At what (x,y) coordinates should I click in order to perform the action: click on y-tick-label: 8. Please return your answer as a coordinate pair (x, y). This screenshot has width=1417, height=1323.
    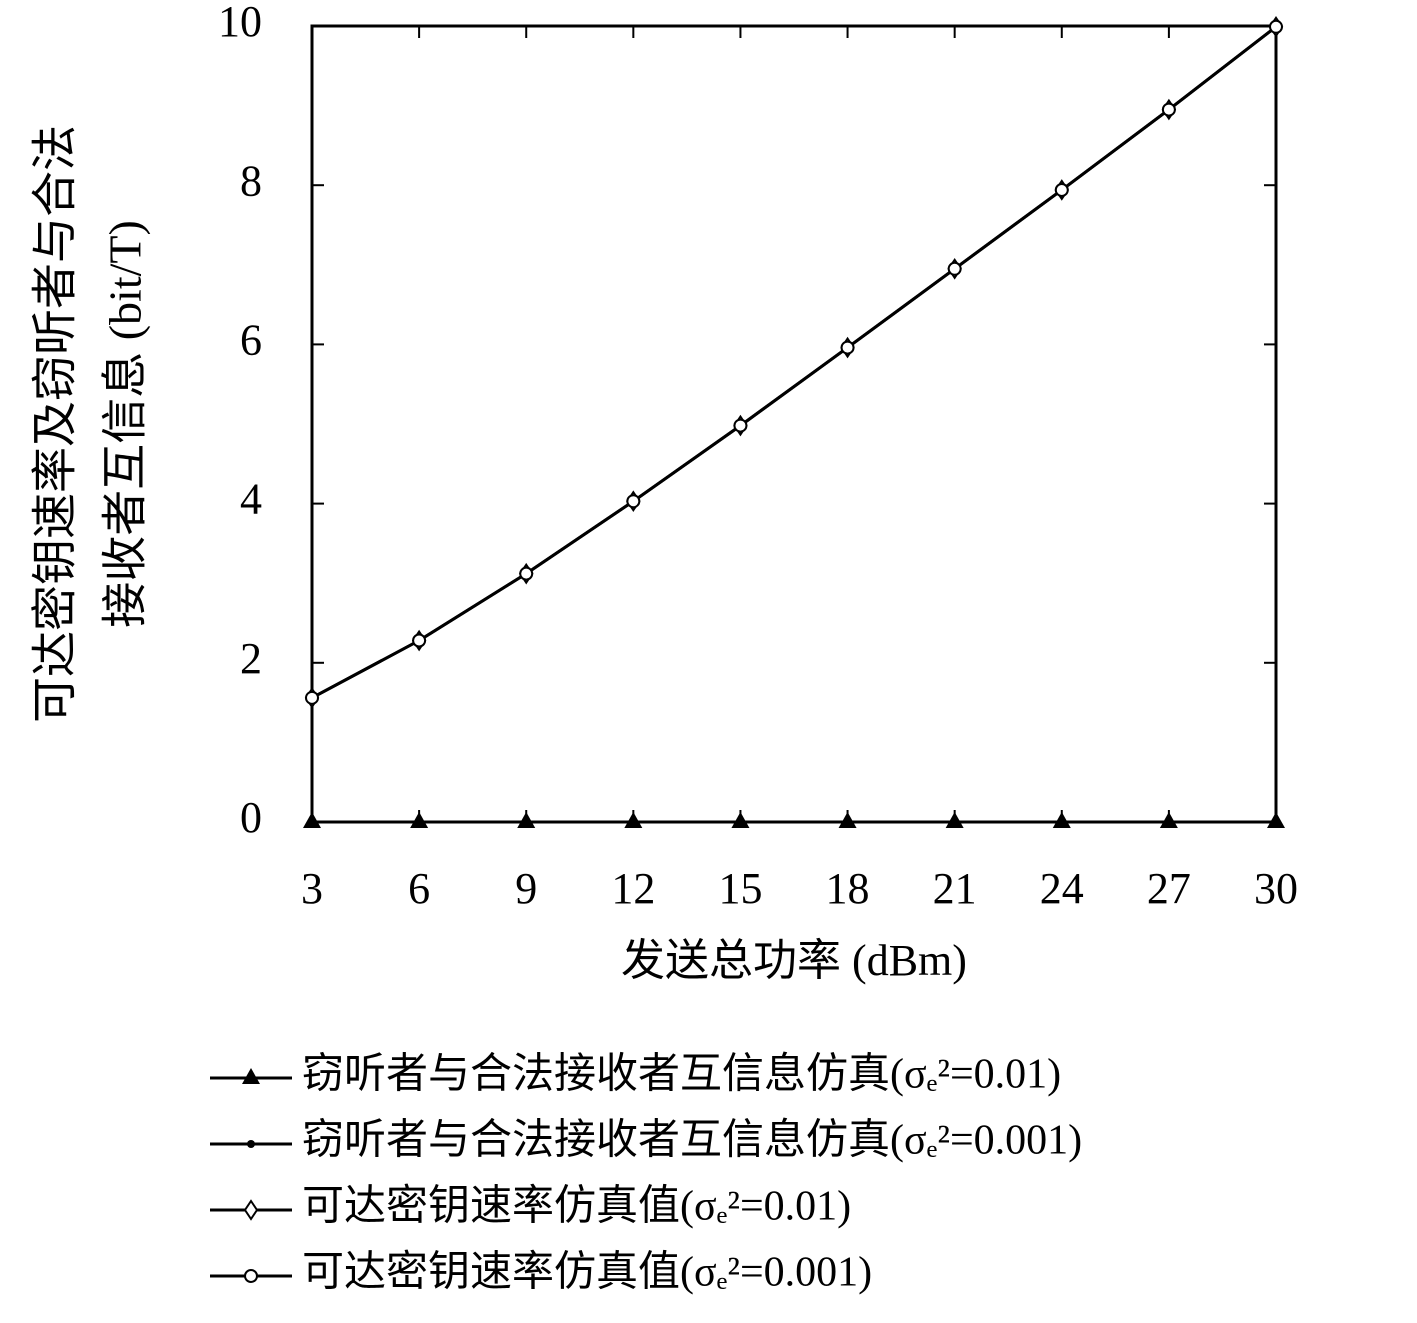
    Looking at the image, I should click on (251, 180).